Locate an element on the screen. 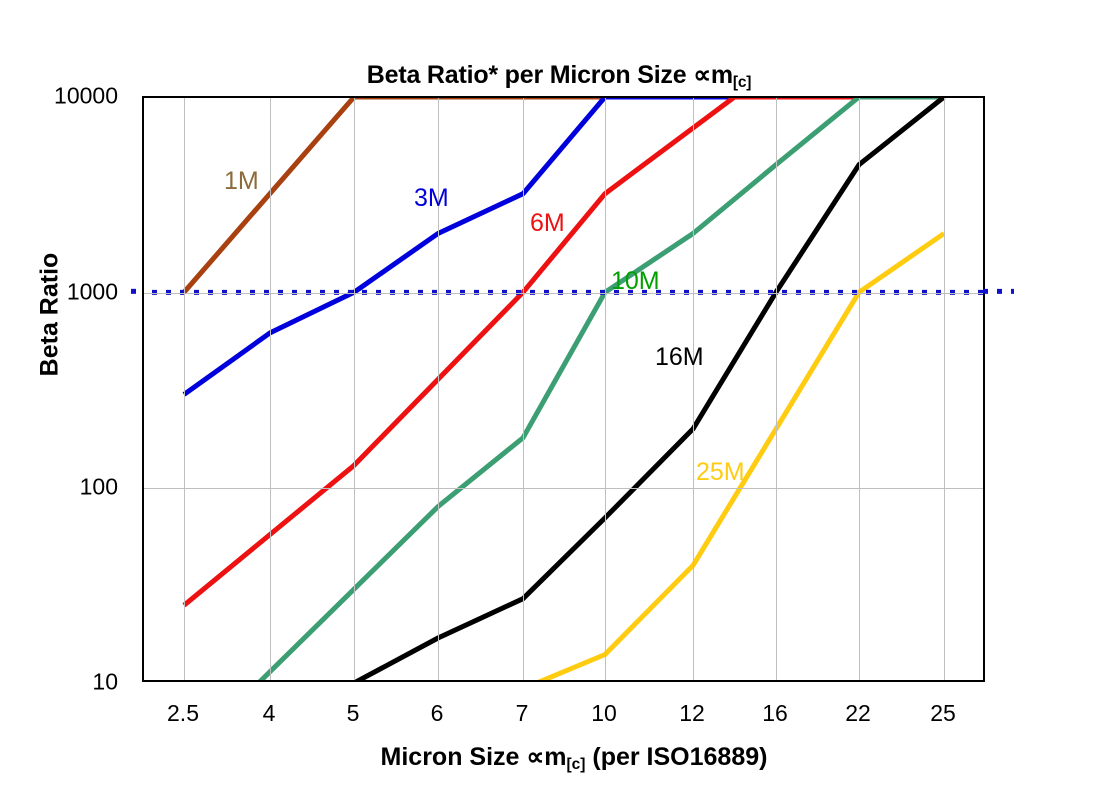 The image size is (1096, 802). x-tick-label: 22 is located at coordinates (858, 713).